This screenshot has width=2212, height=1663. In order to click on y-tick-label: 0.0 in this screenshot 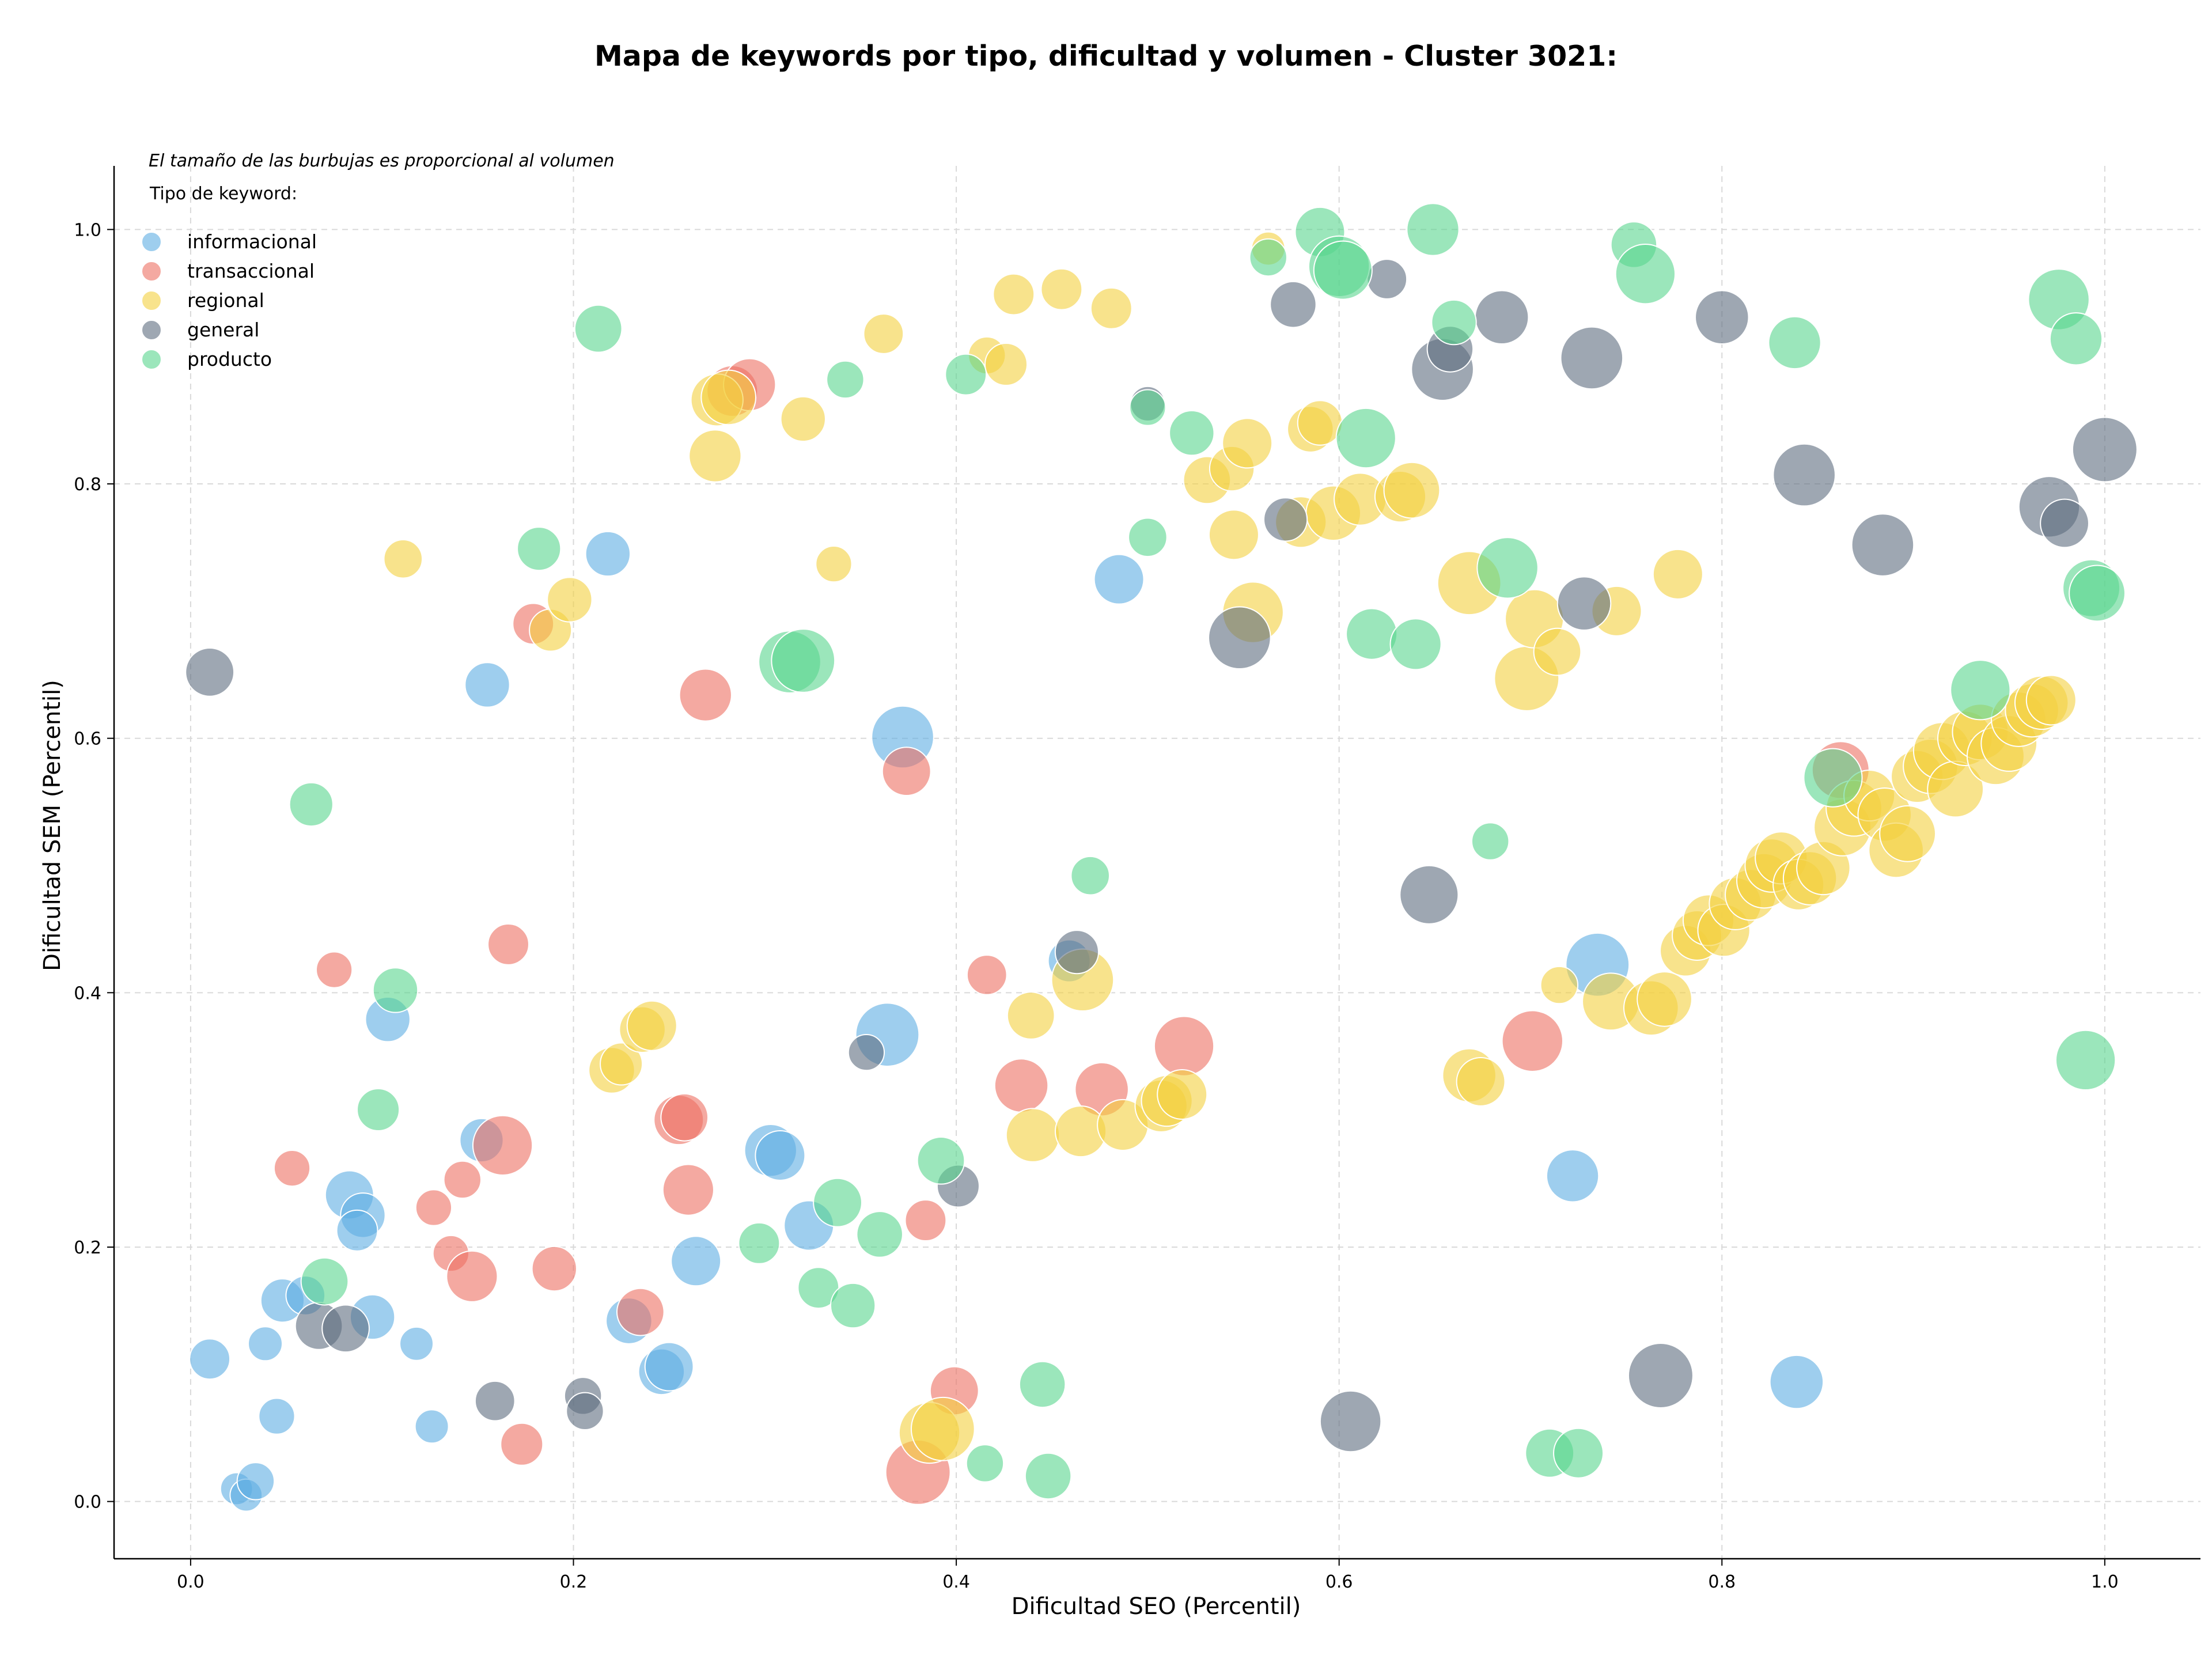, I will do `click(87, 1502)`.